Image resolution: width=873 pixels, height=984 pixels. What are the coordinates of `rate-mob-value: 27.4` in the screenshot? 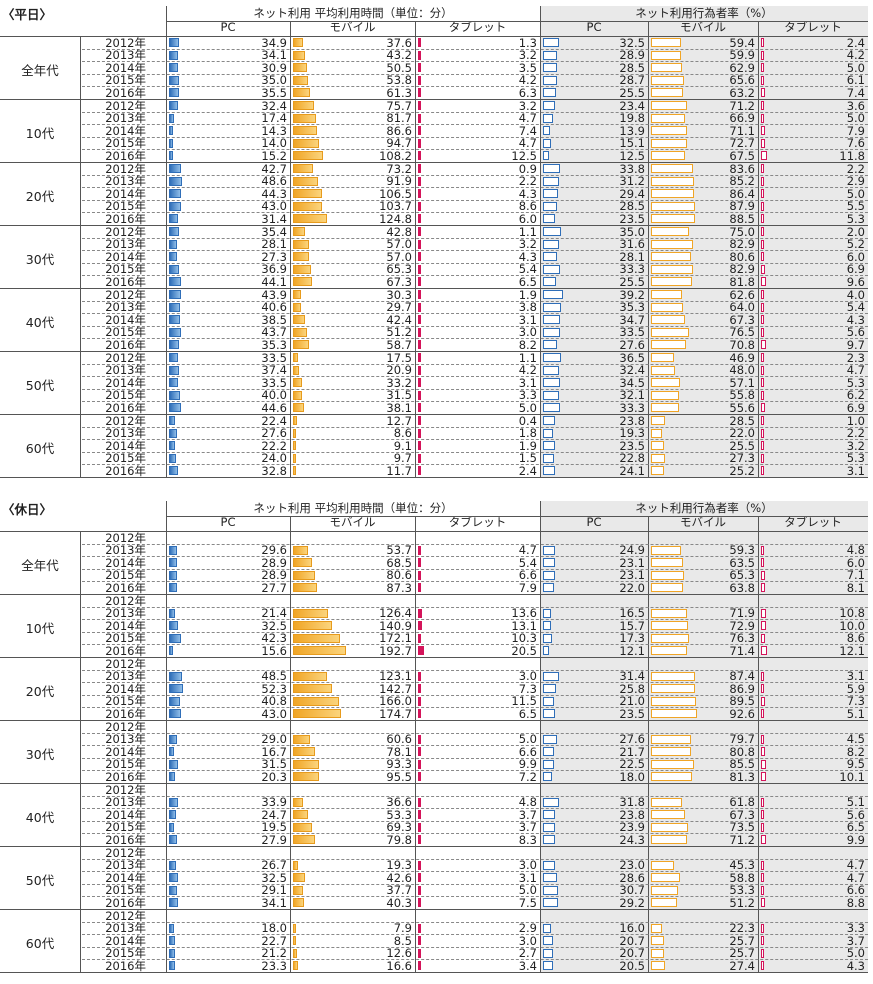 It's located at (742, 965).